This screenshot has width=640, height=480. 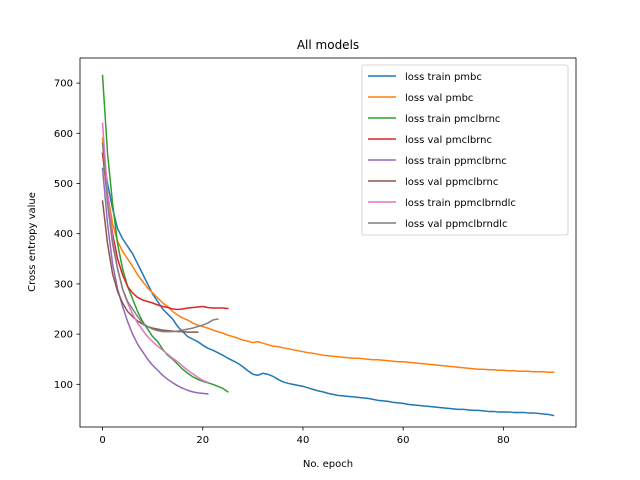 I want to click on legend-entry: loss val pmbc, so click(x=439, y=98).